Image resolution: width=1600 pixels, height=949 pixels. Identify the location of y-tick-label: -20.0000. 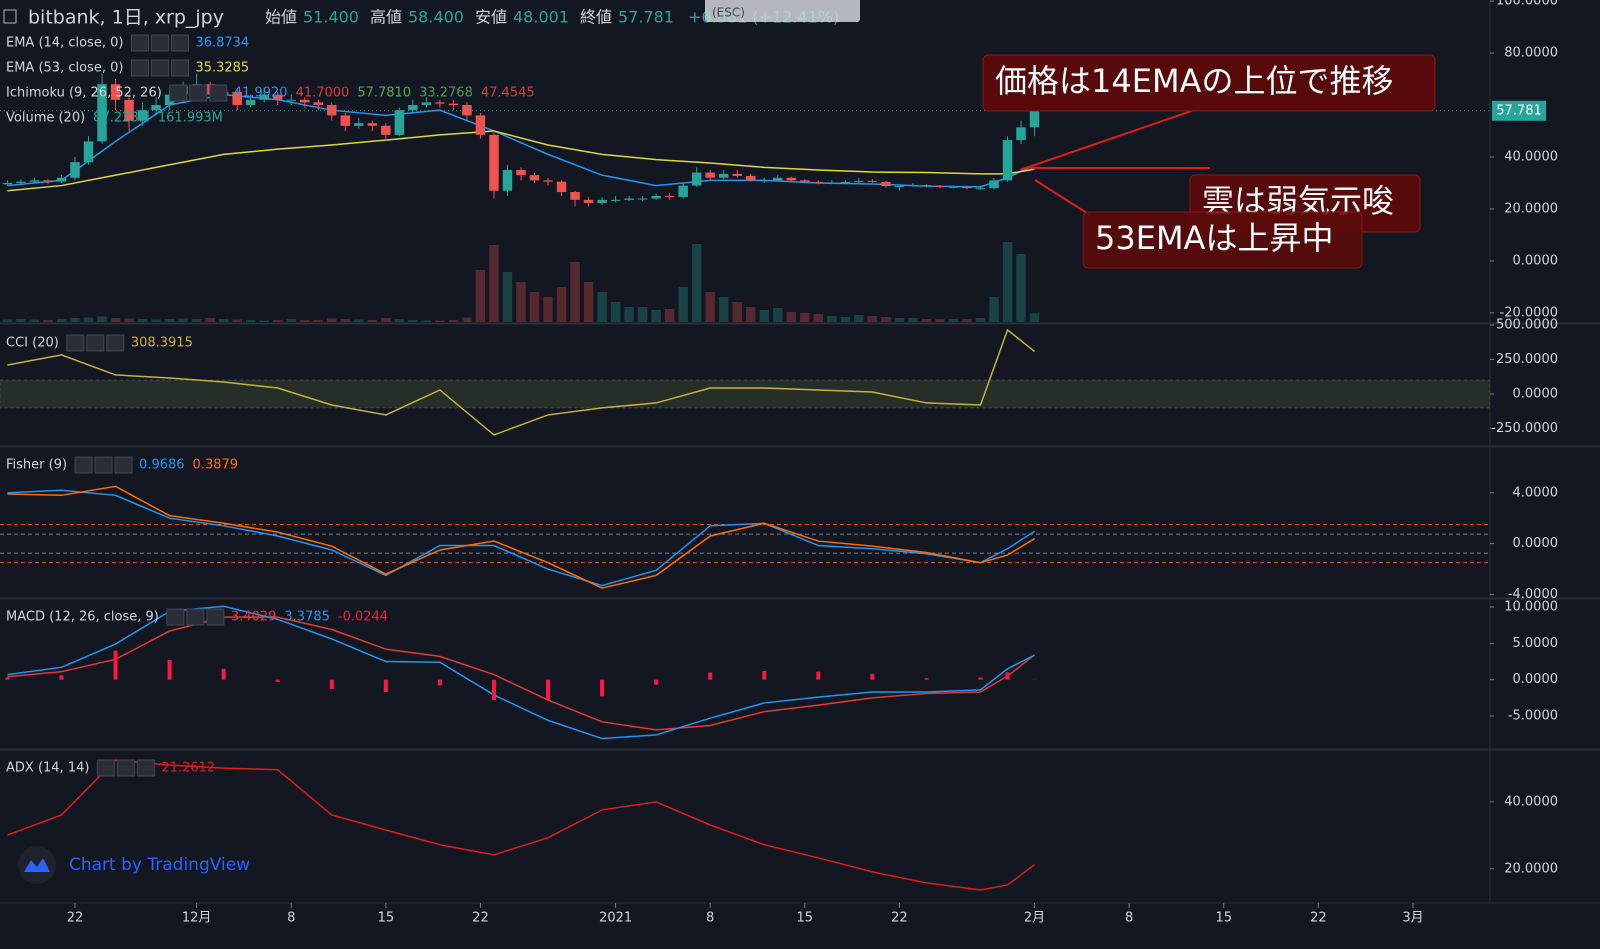
(1529, 312).